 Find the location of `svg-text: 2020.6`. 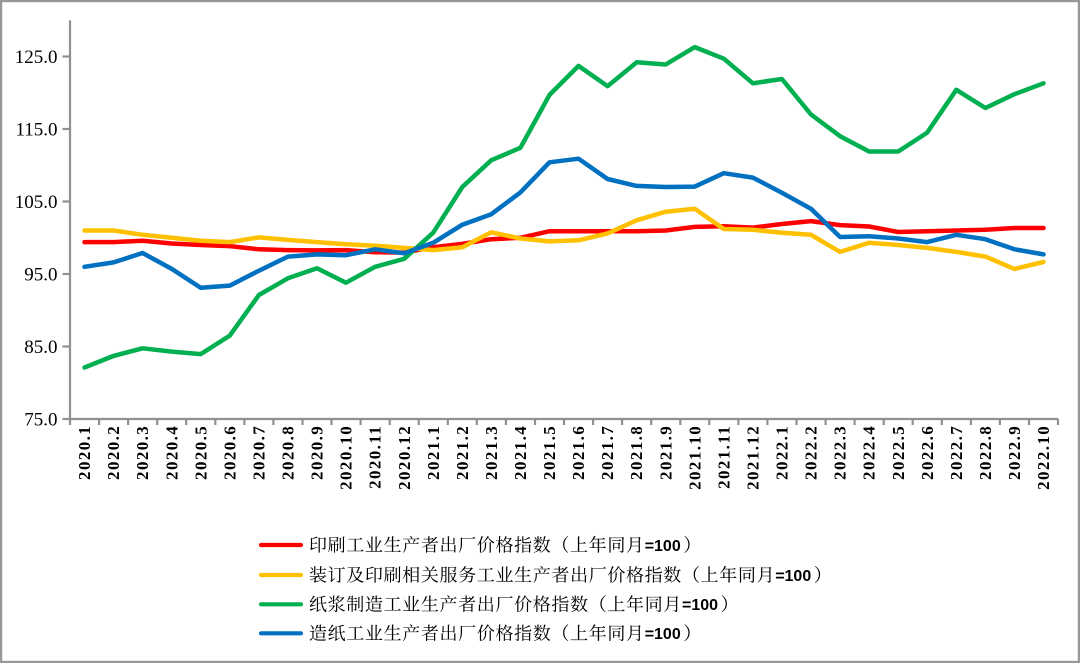

svg-text: 2020.6 is located at coordinates (229, 452).